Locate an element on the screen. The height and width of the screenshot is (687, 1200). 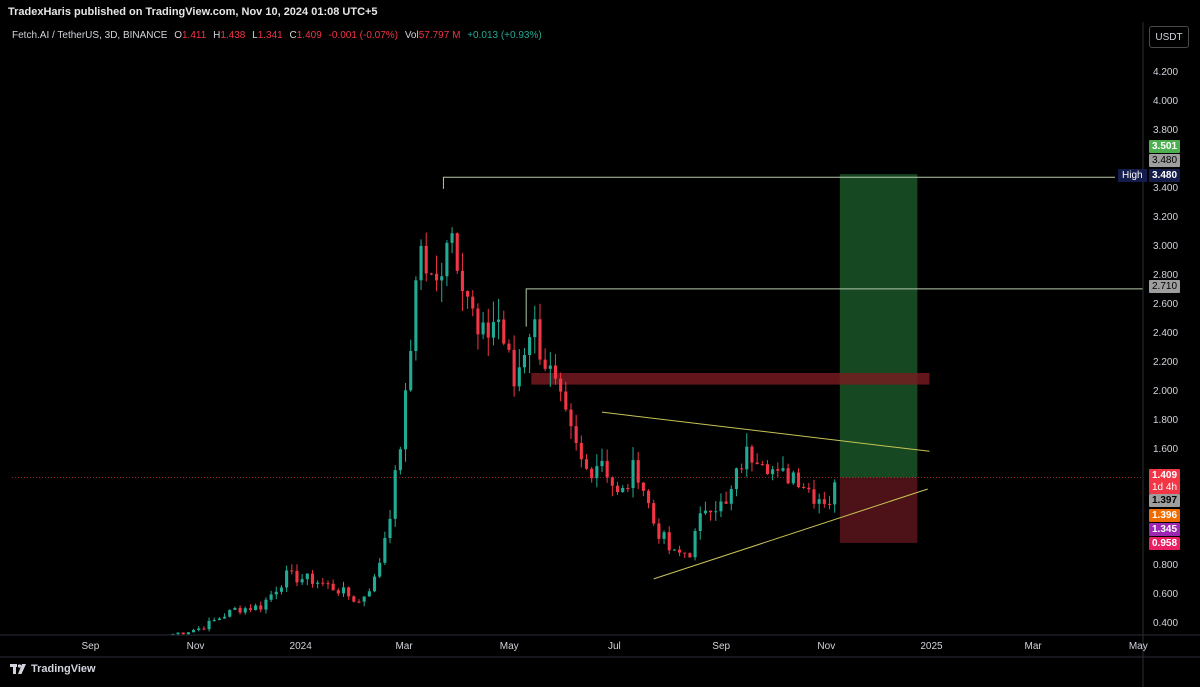
y-tick-label: 3.000 is located at coordinates (1166, 246).